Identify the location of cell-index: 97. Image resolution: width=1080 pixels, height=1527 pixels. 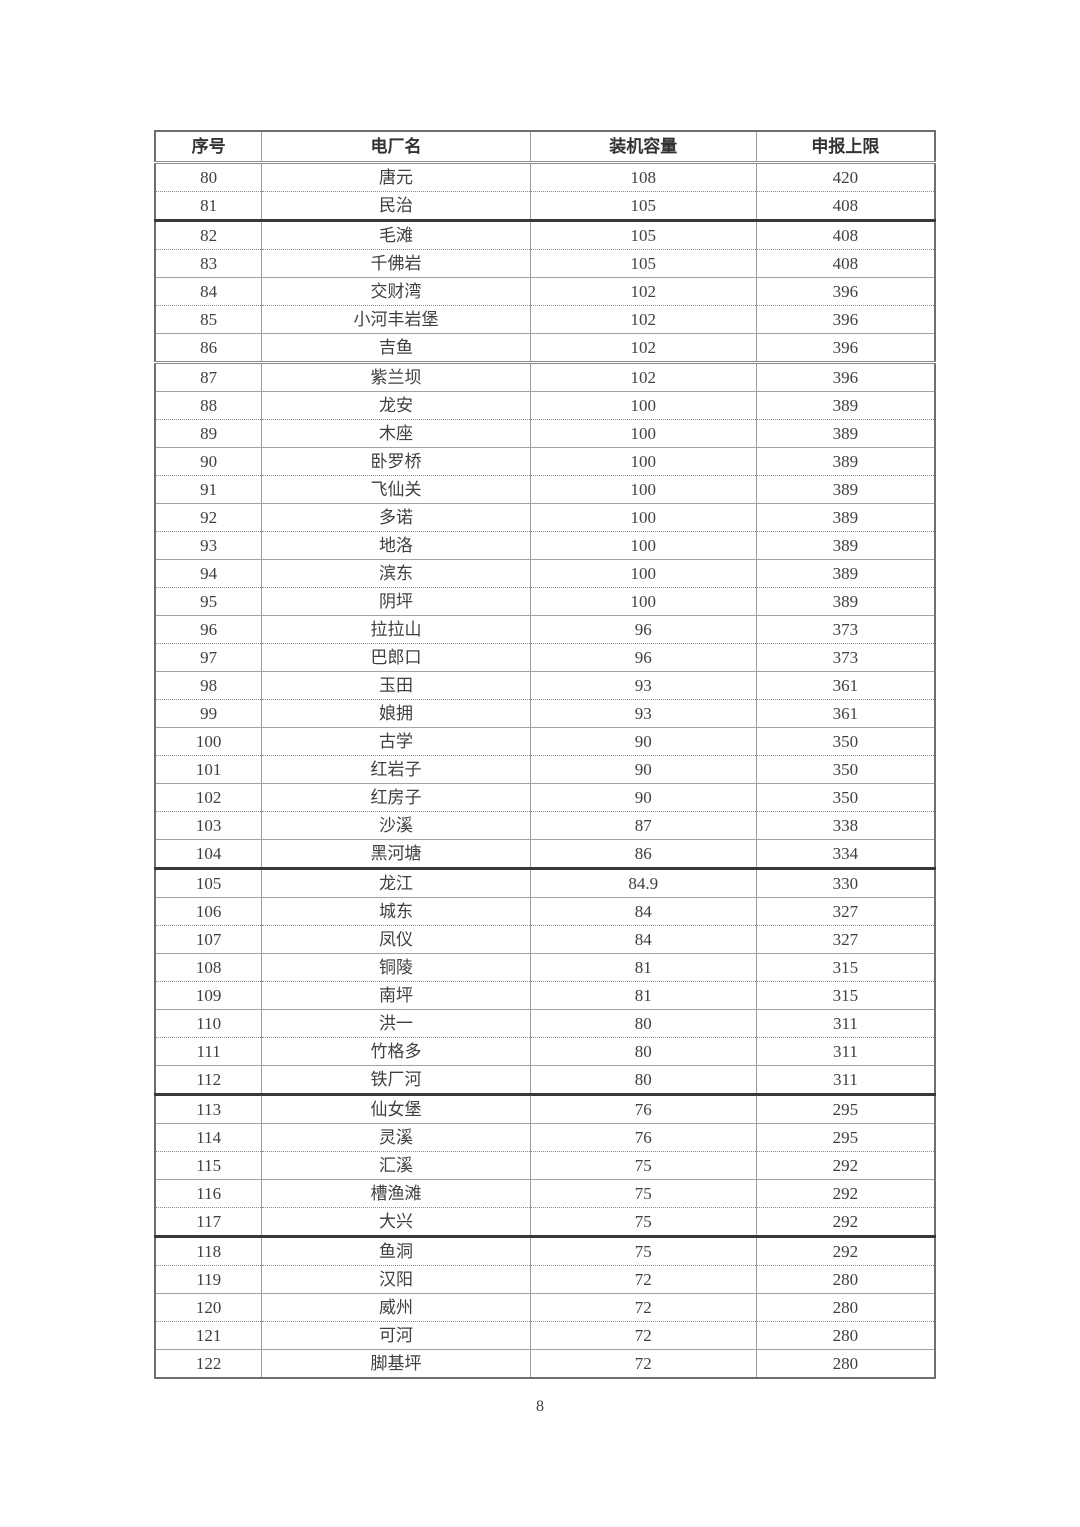
(208, 657).